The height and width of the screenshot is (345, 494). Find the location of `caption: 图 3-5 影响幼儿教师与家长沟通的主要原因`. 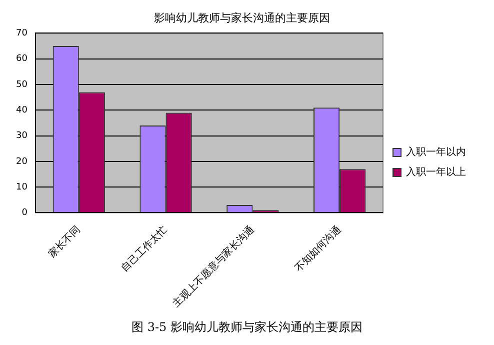

caption: 图 3-5 影响幼儿教师与家长沟通的主要原因 is located at coordinates (247, 327).